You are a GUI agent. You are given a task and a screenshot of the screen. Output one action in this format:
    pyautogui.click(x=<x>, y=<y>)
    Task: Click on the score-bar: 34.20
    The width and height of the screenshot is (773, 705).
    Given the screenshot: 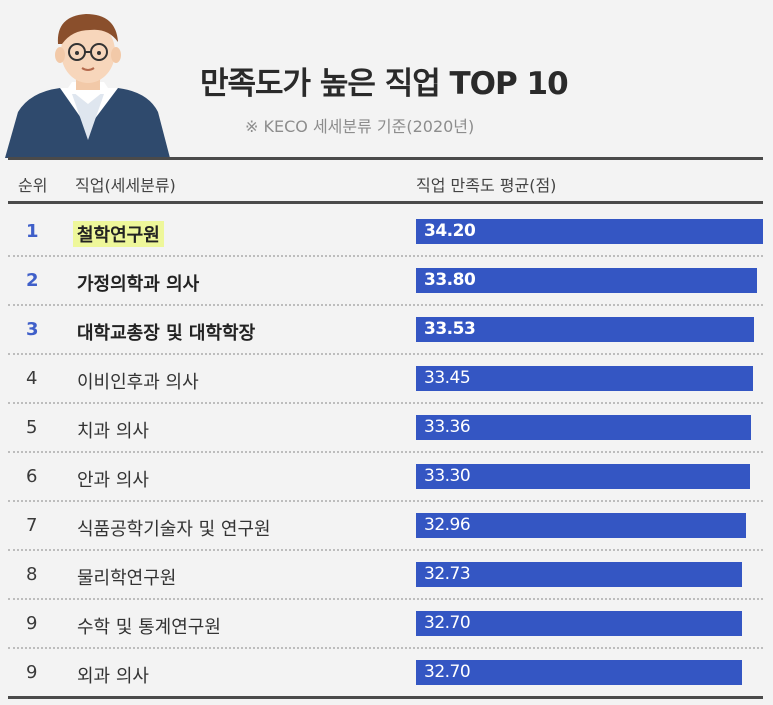 What is the action you would take?
    pyautogui.click(x=589, y=231)
    